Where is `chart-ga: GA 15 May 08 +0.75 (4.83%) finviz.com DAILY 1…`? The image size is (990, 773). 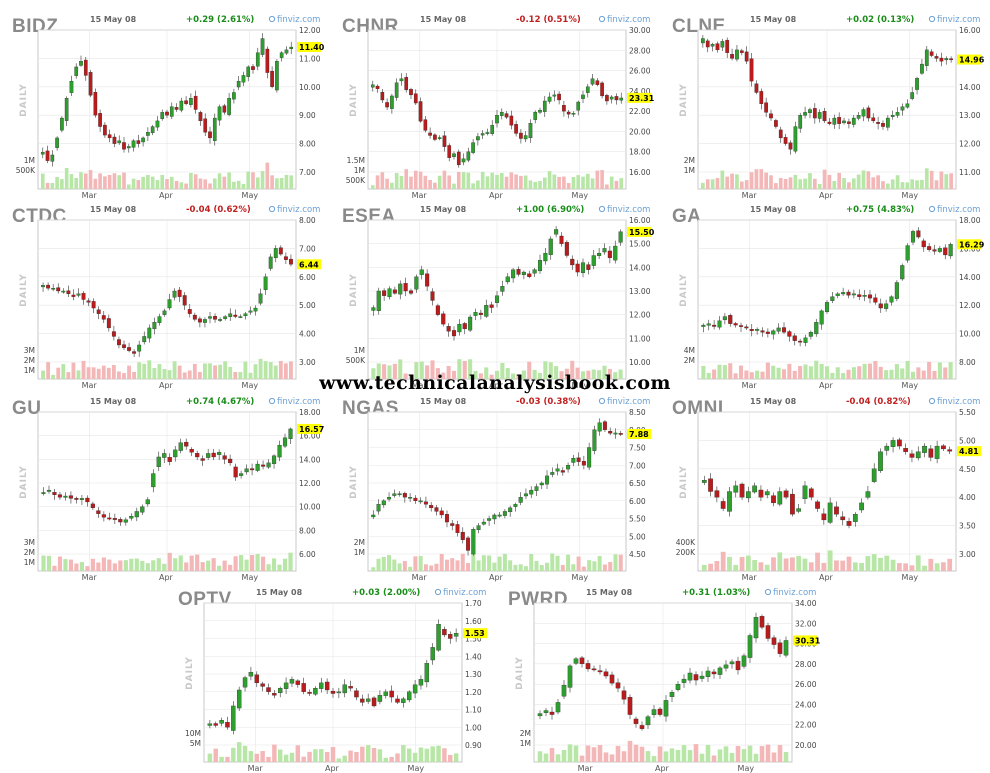
chart-ga: GA 15 May 08 +0.75 (4.83%) finviz.com DAILY 1… is located at coordinates (828, 295).